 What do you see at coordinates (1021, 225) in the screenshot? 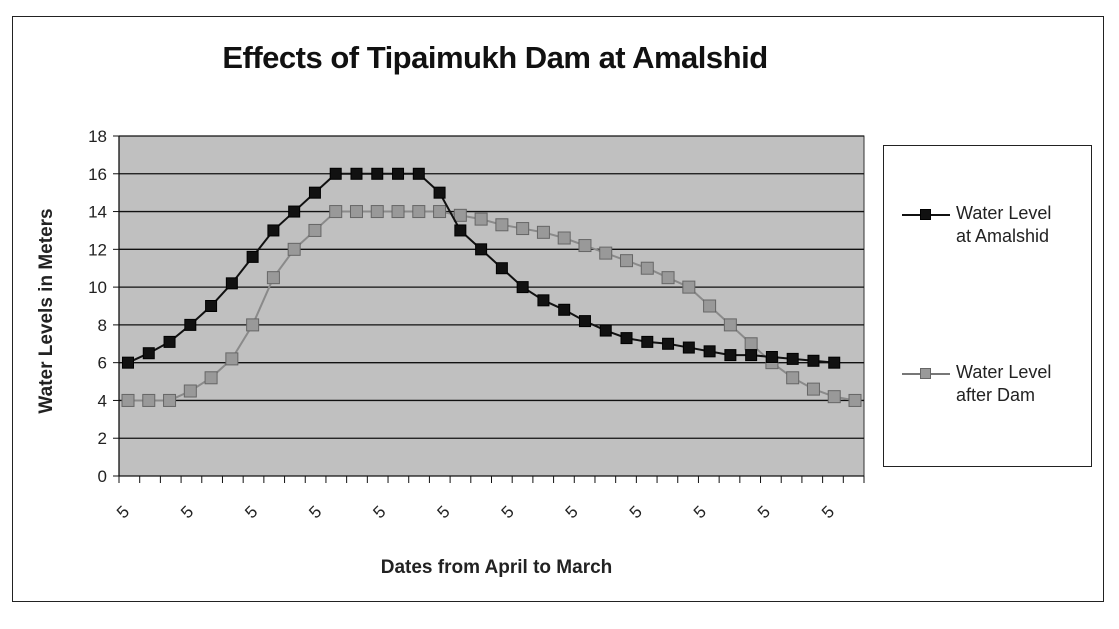
I see `legend-label-amalshid: Water Level at Amalshid` at bounding box center [1021, 225].